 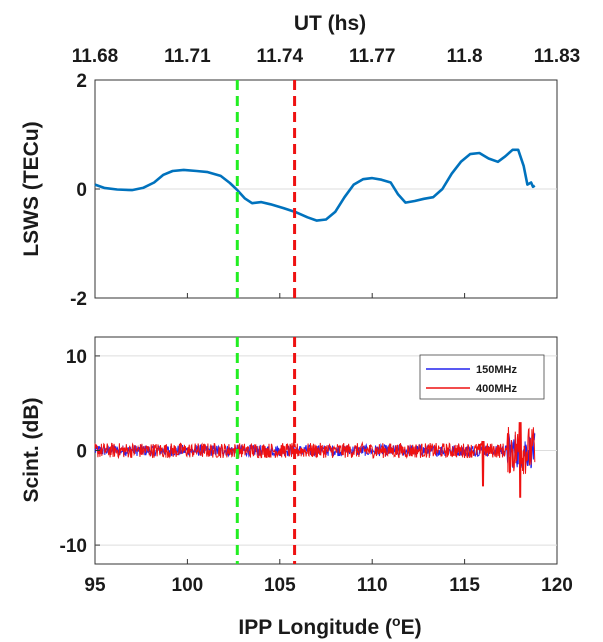 I want to click on lsws-series-line, so click(x=315, y=185).